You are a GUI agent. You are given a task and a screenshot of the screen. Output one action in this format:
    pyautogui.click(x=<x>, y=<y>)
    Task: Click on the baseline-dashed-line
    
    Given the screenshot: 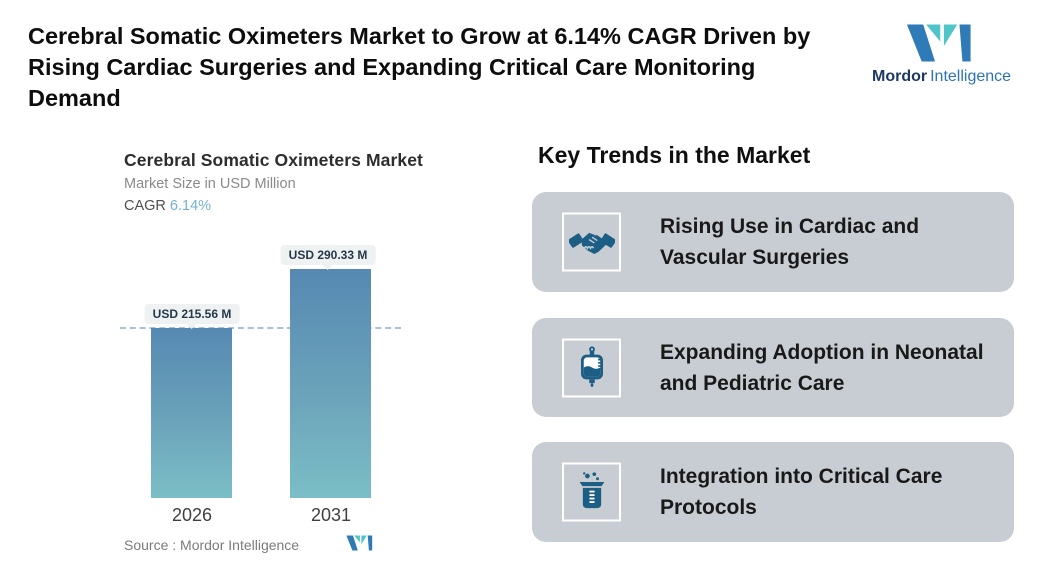 What is the action you would take?
    pyautogui.click(x=260, y=328)
    